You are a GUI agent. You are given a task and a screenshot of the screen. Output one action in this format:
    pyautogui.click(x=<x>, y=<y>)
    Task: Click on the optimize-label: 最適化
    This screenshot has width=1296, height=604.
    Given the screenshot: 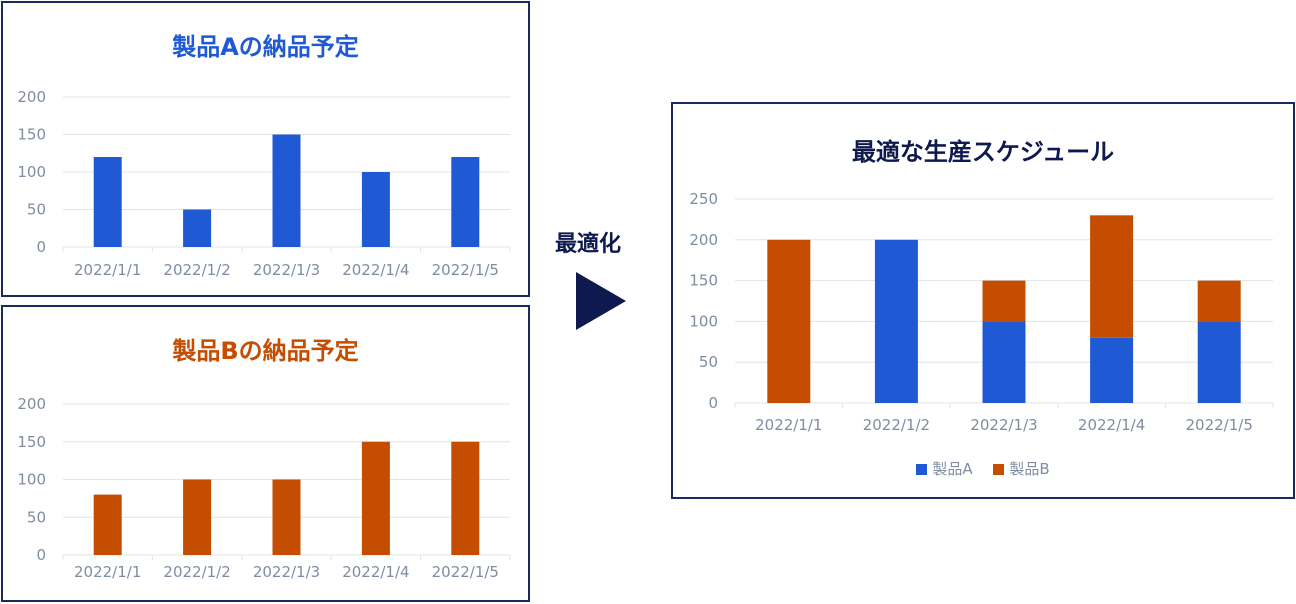 What is the action you would take?
    pyautogui.click(x=588, y=244)
    